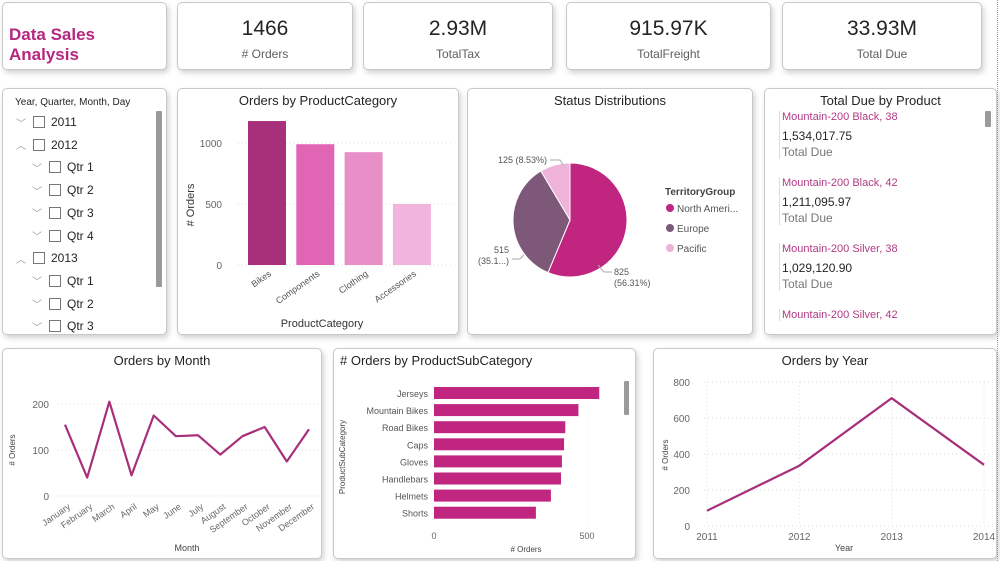 The height and width of the screenshot is (561, 1000). What do you see at coordinates (817, 268) in the screenshot?
I see `total-due-value: 1,029,120.90` at bounding box center [817, 268].